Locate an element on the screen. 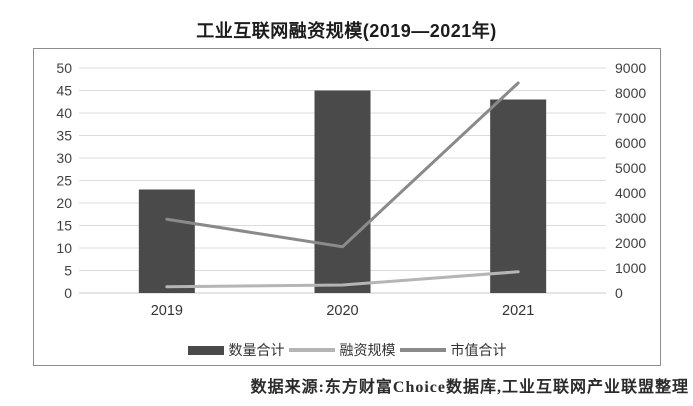 The image size is (693, 406). chart-legend: 数量合计 融资规模 市值合计 is located at coordinates (347, 350).